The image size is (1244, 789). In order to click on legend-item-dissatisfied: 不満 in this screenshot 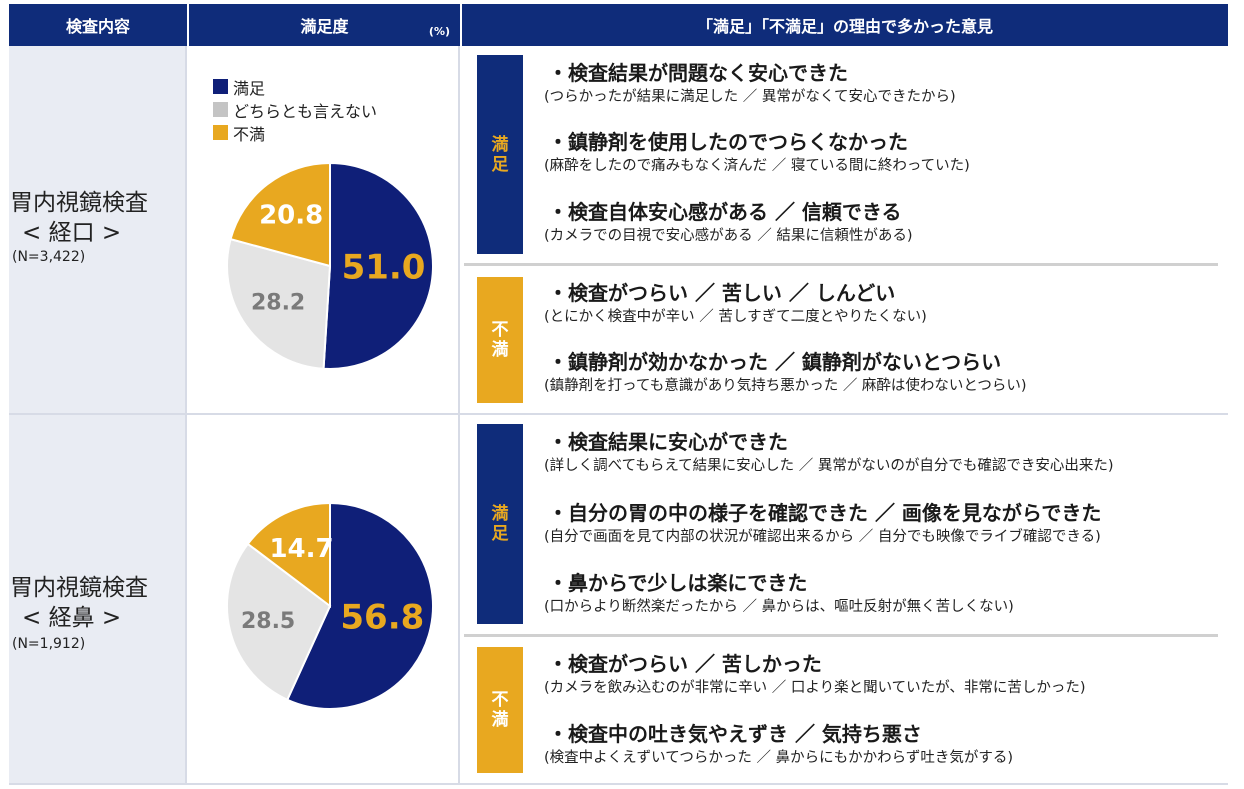, I will do `click(295, 132)`.